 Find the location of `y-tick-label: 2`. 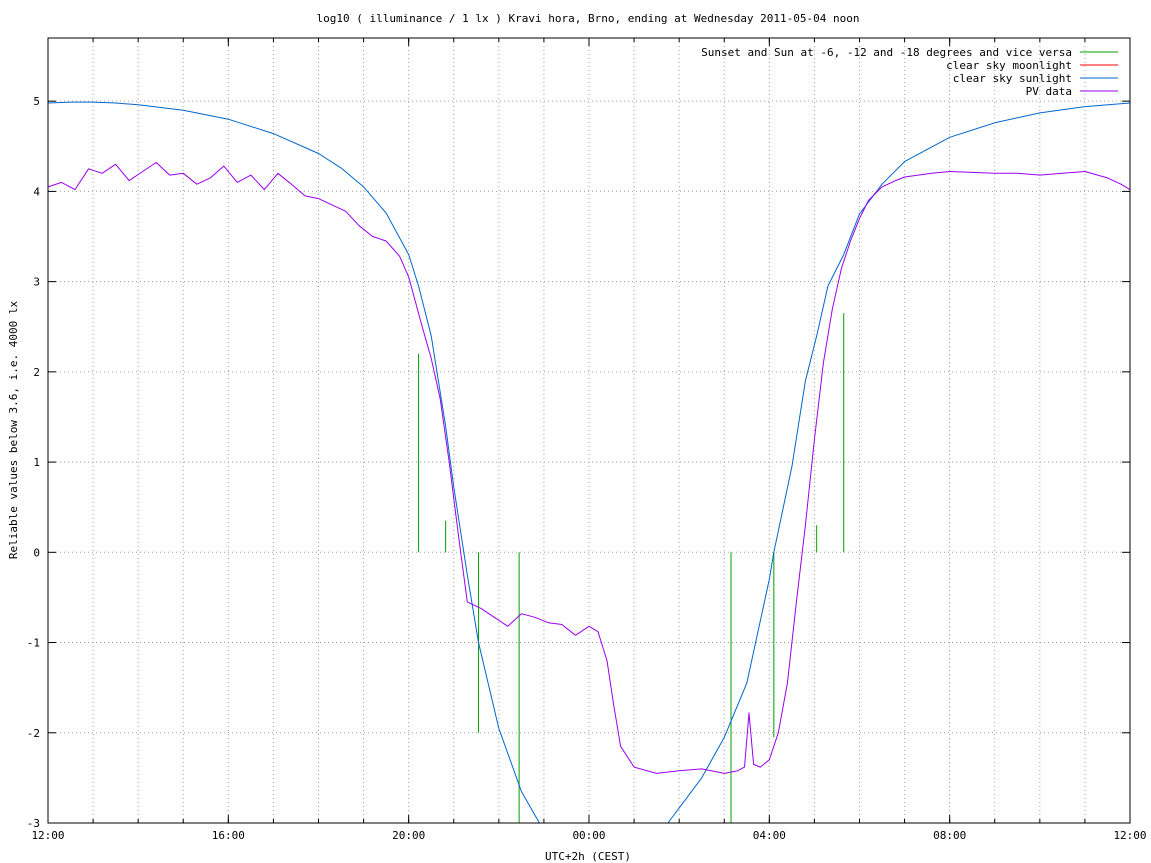

y-tick-label: 2 is located at coordinates (36, 372).